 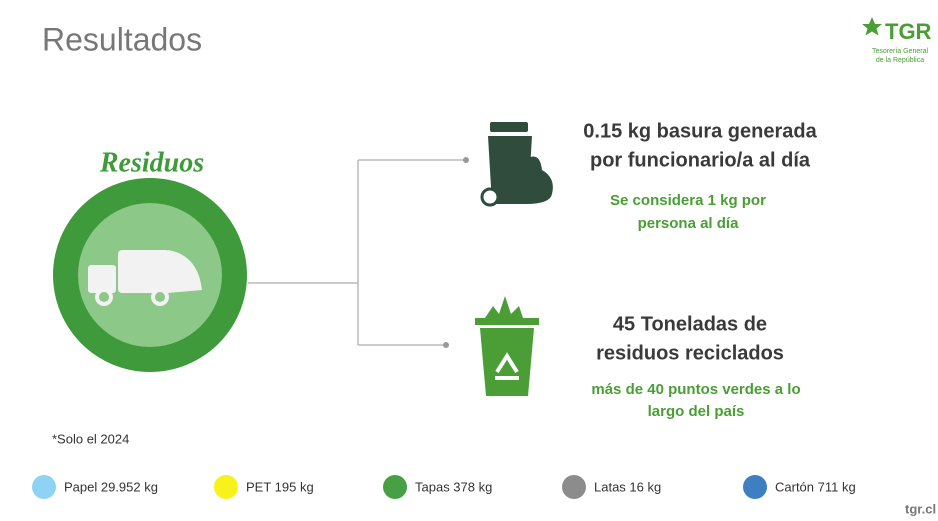 What do you see at coordinates (695, 389) in the screenshot?
I see `stat-note: más de 40 puntos verdes a lo` at bounding box center [695, 389].